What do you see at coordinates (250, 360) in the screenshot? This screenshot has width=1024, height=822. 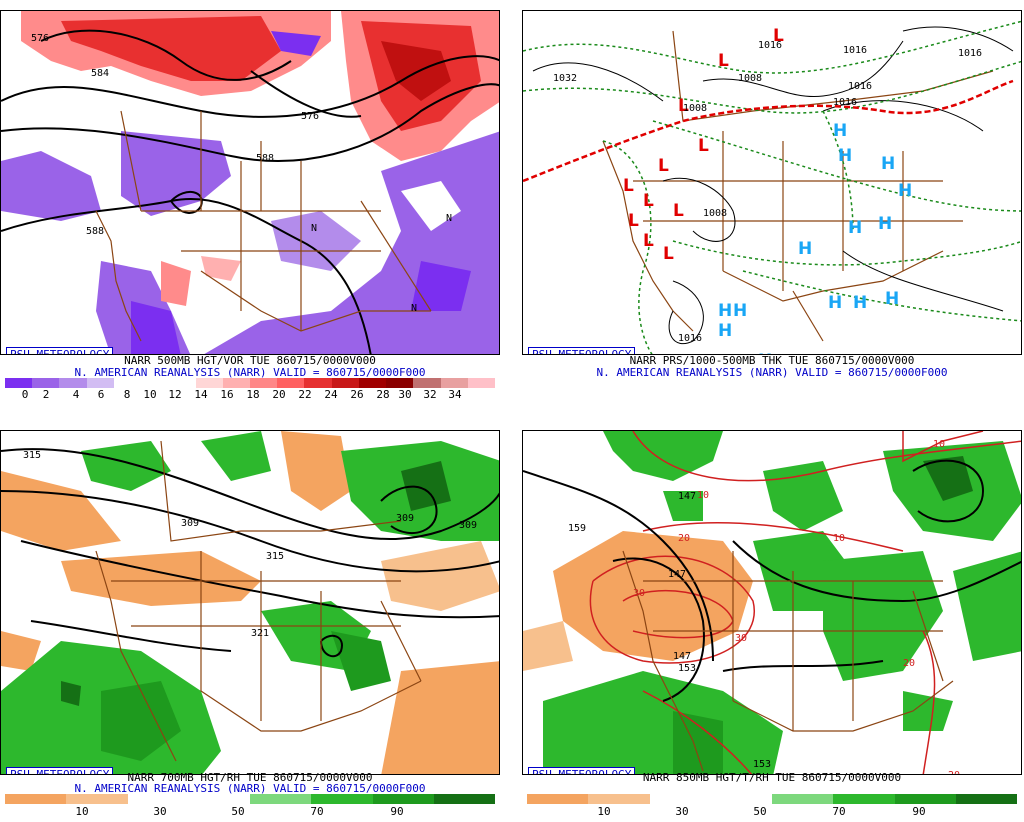 I see `product-line: NARR 500MB HGT/VOR TUE 860715/0000V000` at bounding box center [250, 360].